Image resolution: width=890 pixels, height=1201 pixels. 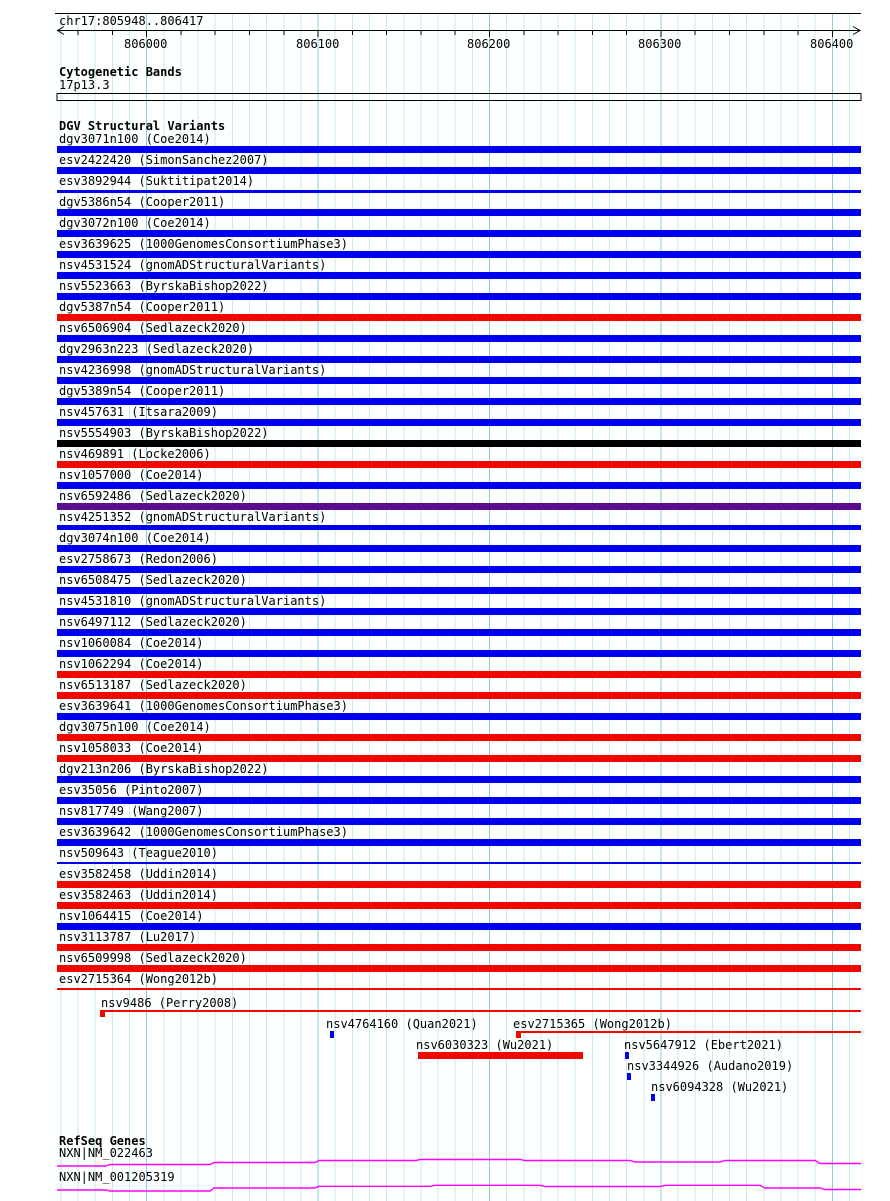 What do you see at coordinates (131, 664) in the screenshot?
I see `variant-label: nsv1062294 (Coe2014)` at bounding box center [131, 664].